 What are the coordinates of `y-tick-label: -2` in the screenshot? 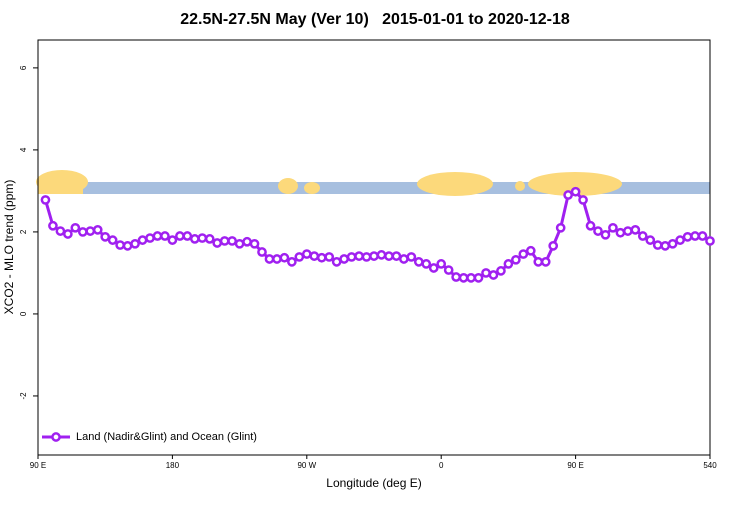 It's located at (23, 396).